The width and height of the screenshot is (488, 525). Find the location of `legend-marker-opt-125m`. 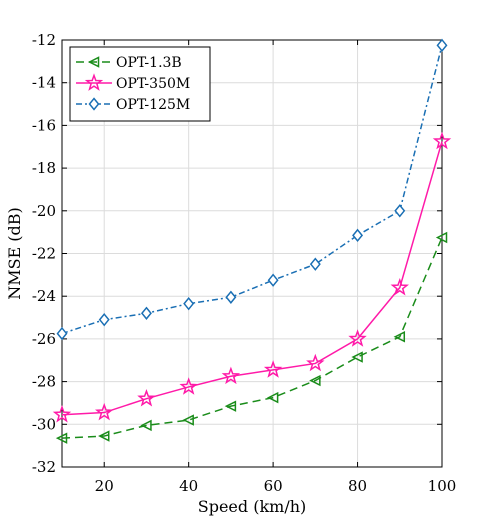

legend-marker-opt-125m is located at coordinates (94, 104).